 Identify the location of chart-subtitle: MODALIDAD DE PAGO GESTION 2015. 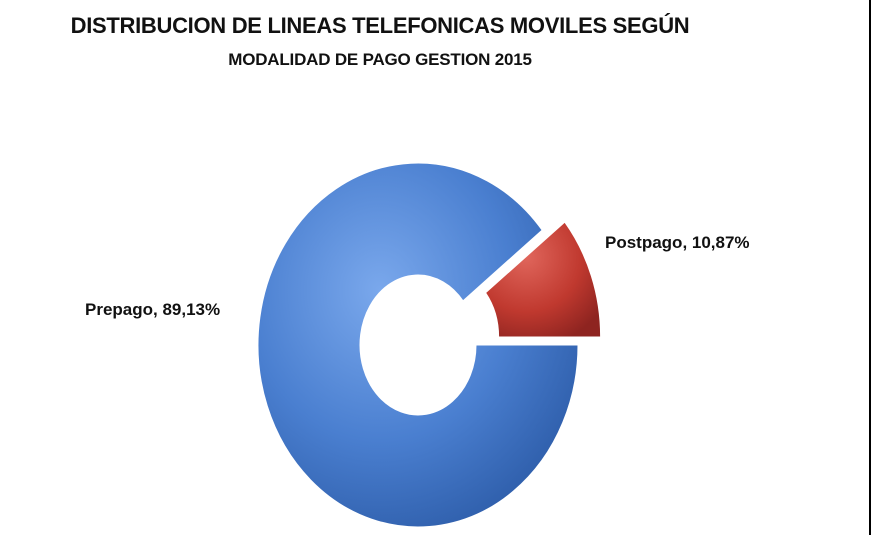
(380, 59).